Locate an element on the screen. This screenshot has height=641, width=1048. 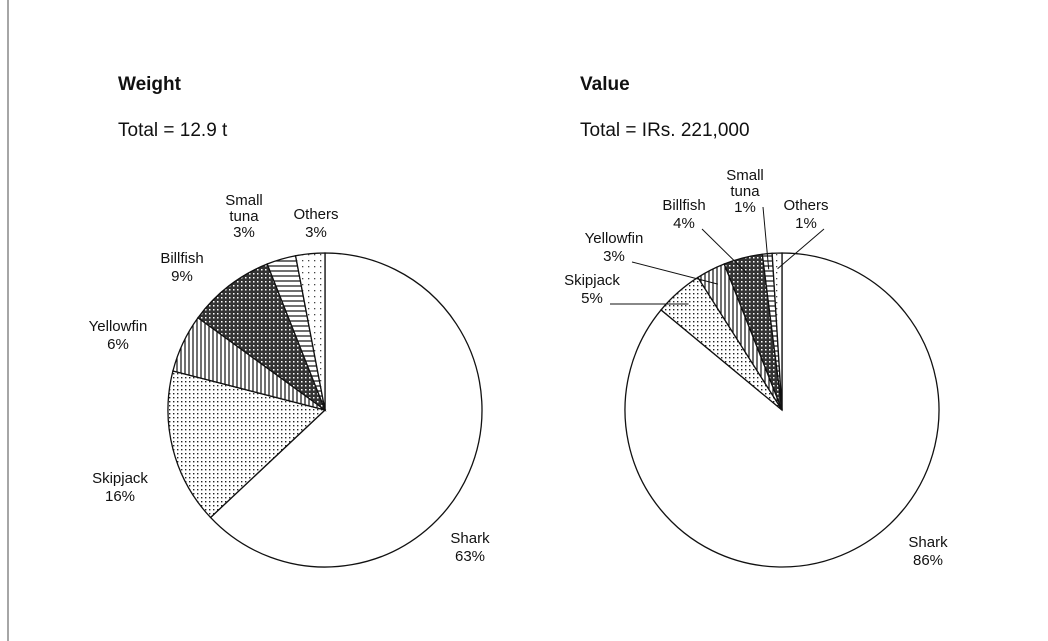
value-label: 16% is located at coordinates (120, 496).